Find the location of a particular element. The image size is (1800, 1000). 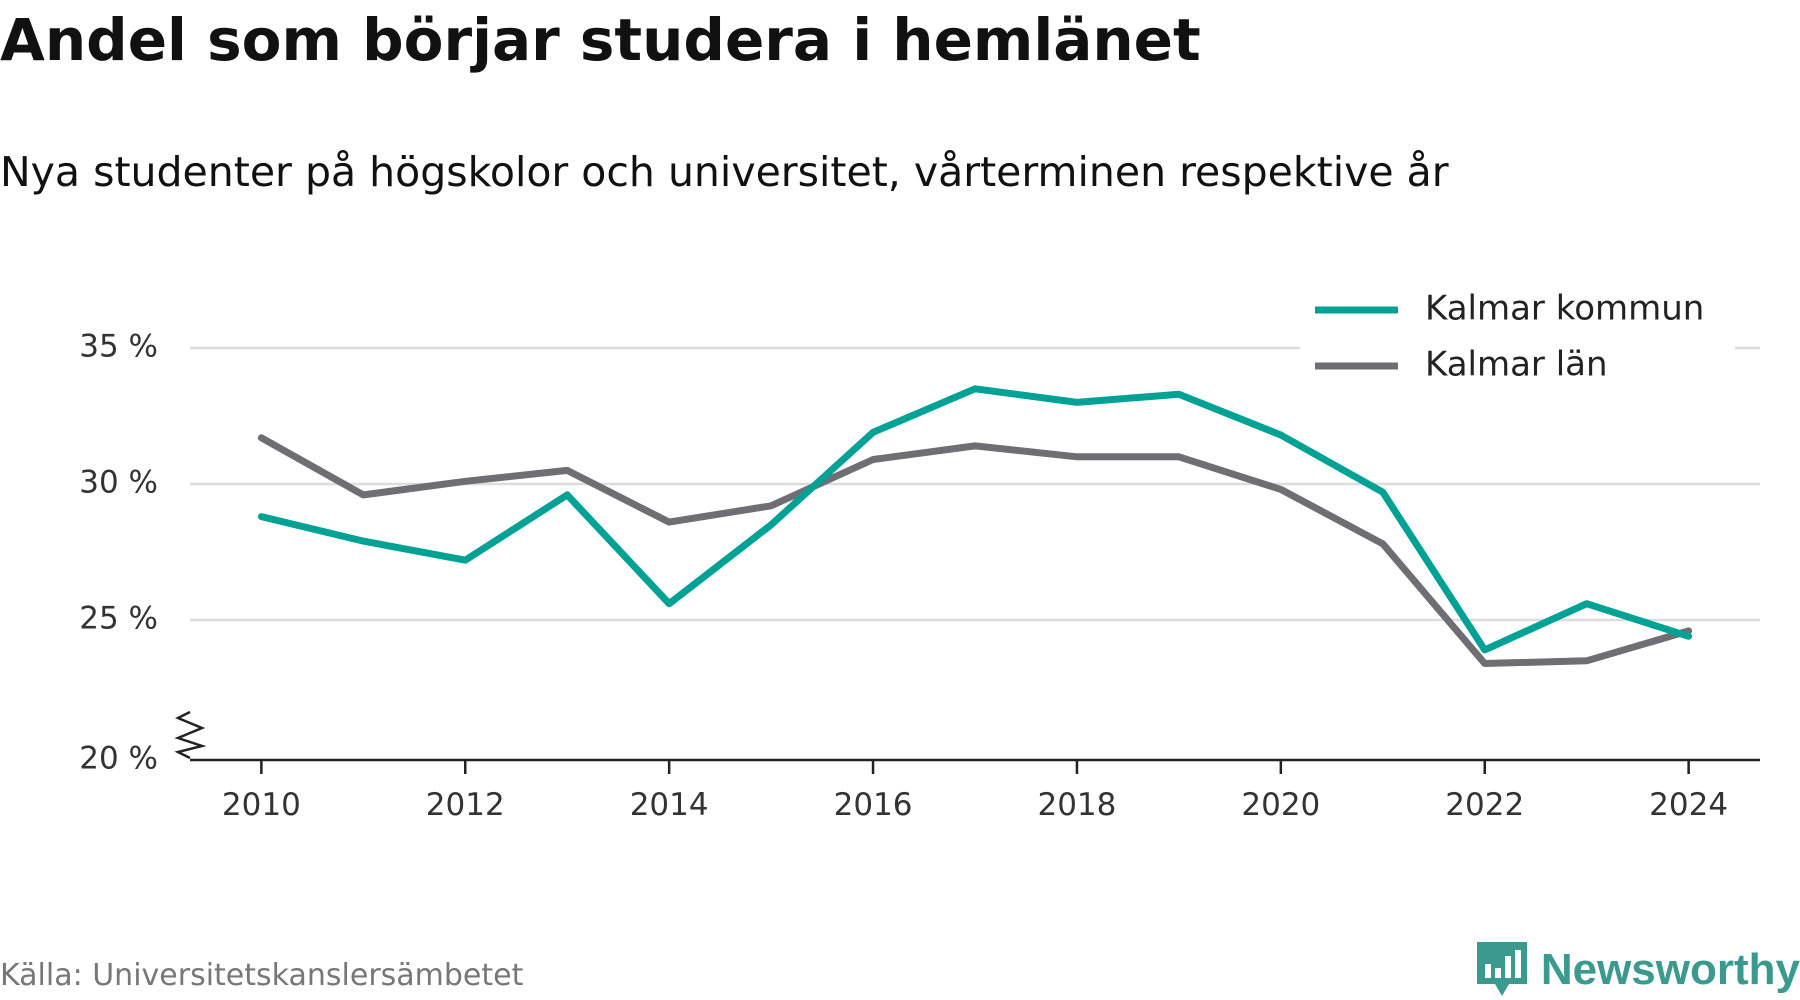

x-tick-label: 2020 is located at coordinates (1280, 805).